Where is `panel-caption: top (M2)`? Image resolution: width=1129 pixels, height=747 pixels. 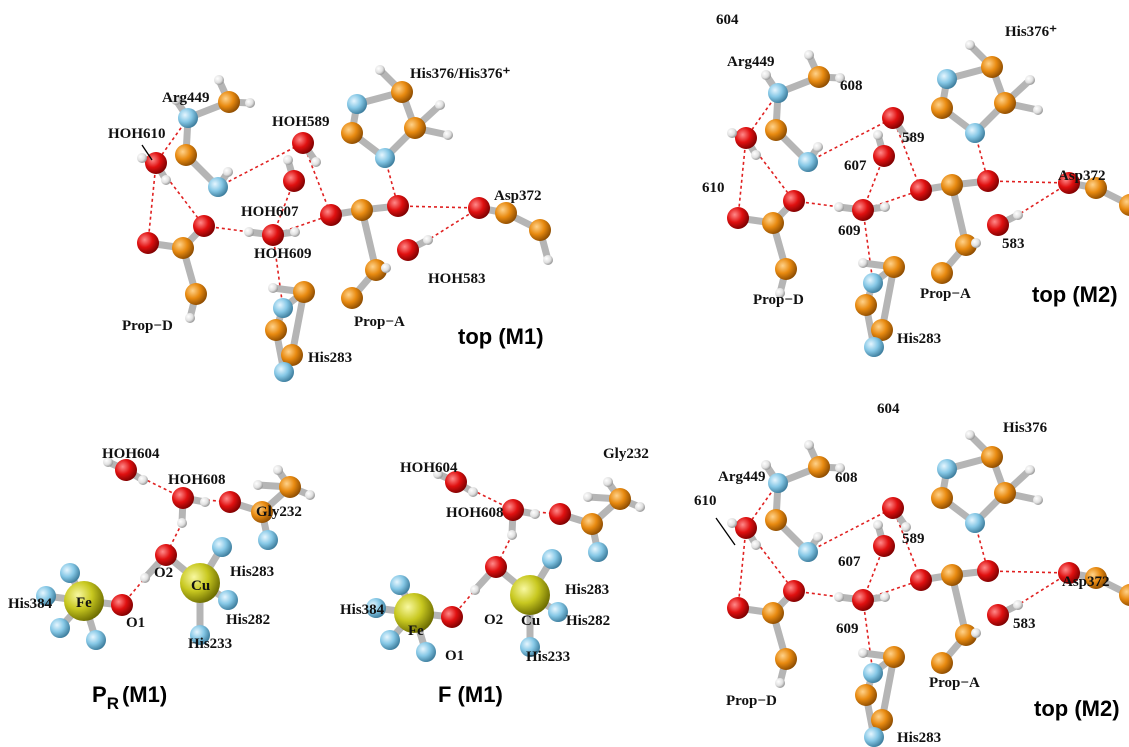 panel-caption: top (M2) is located at coordinates (1077, 708).